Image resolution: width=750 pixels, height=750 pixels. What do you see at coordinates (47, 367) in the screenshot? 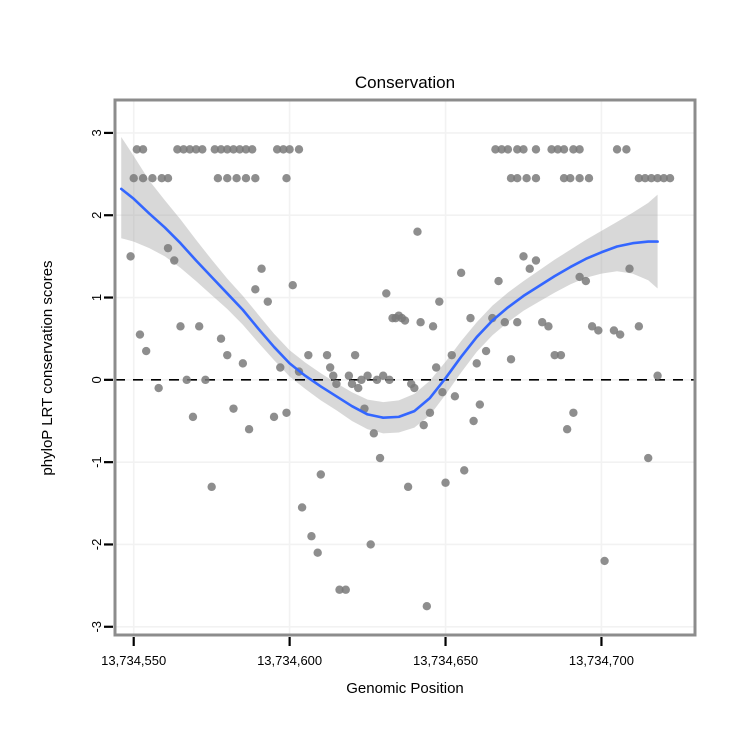
I see `y-axis-label: phyloP LRT conservation scores` at bounding box center [47, 367].